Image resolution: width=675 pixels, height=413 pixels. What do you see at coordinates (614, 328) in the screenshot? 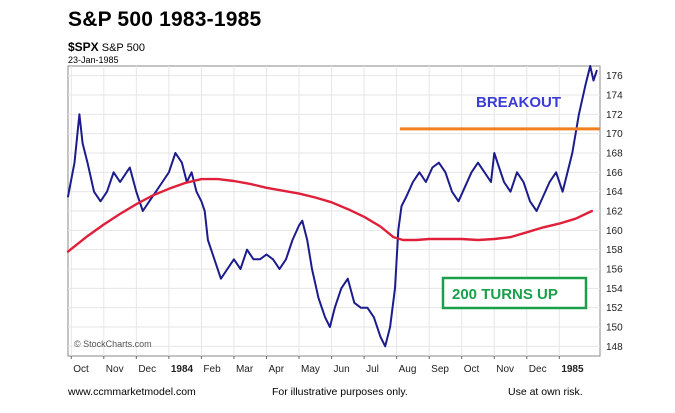
I see `y-tick-label: 150` at bounding box center [614, 328].